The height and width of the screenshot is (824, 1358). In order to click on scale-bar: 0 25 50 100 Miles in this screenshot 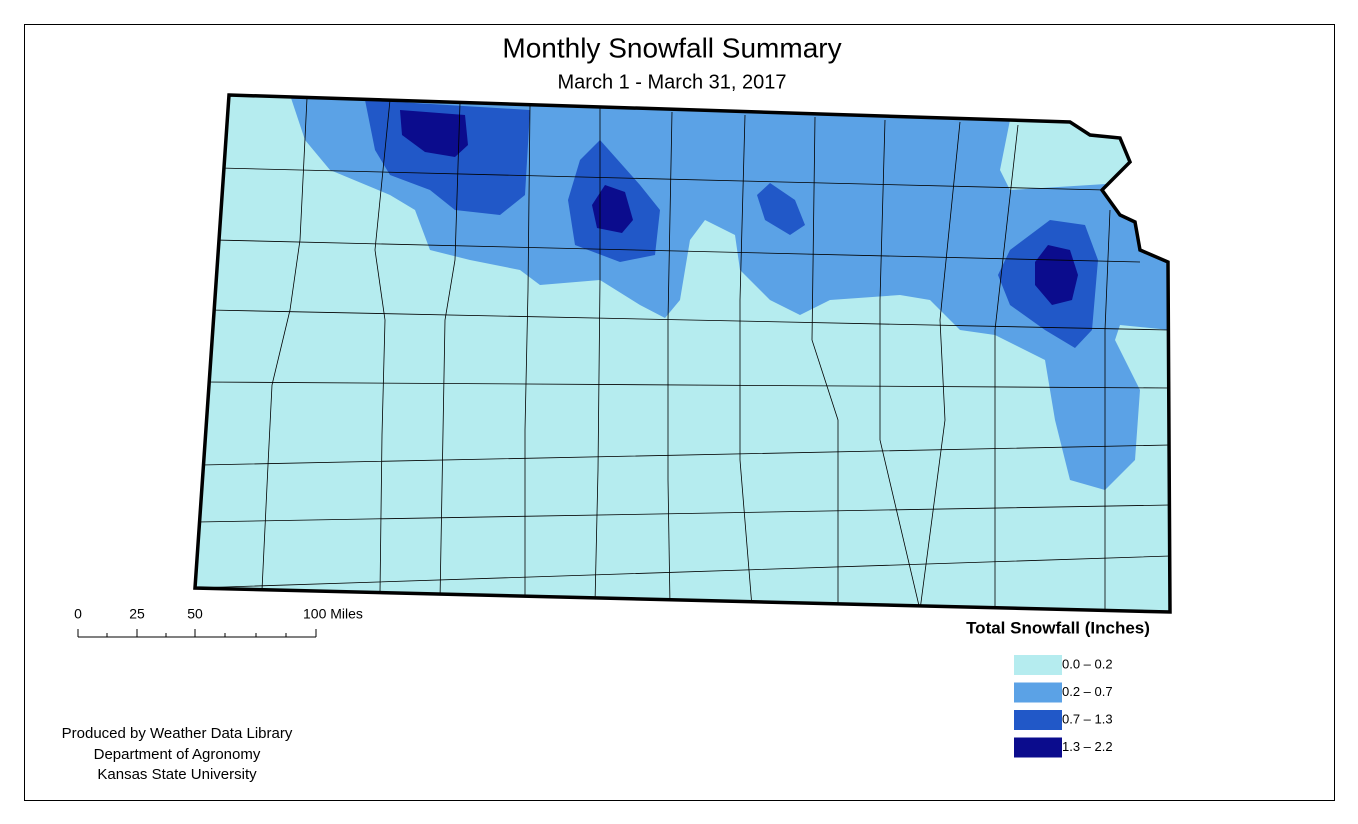, I will do `click(218, 622)`.